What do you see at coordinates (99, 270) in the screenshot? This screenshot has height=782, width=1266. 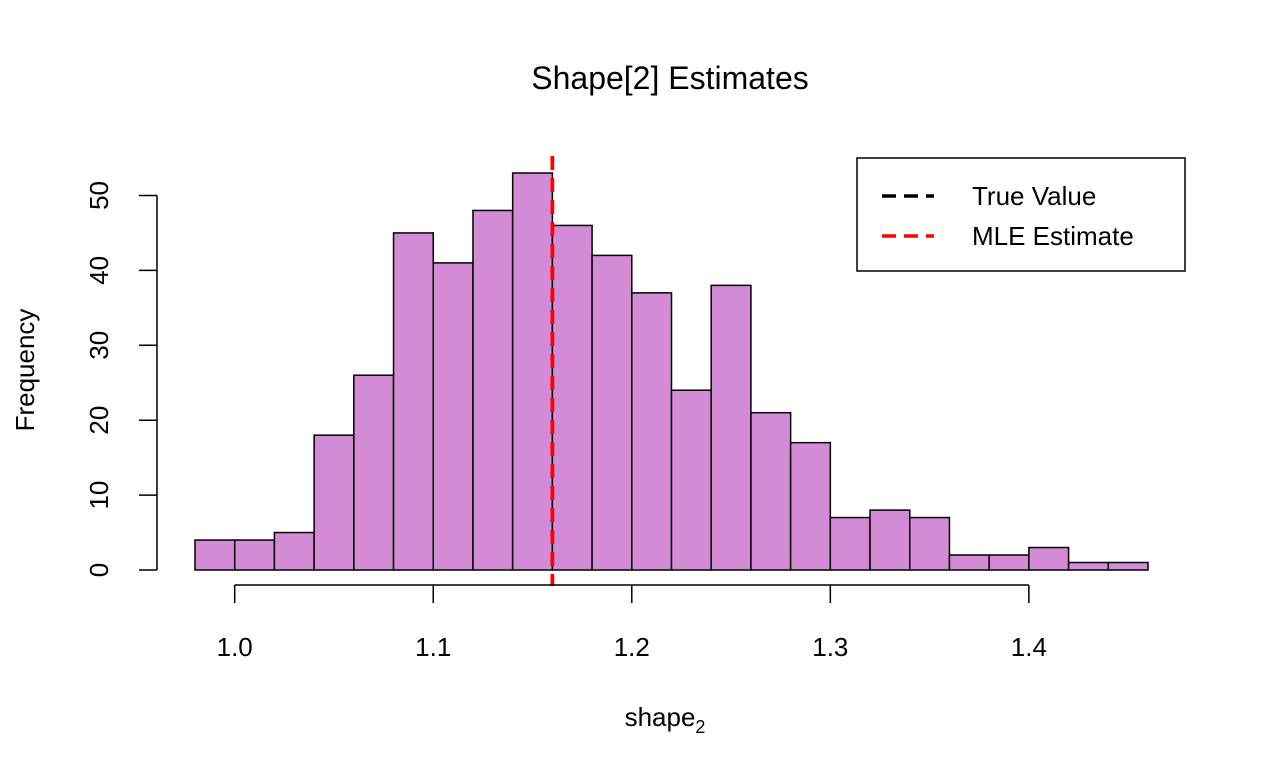 I see `y-tick-label: 40` at bounding box center [99, 270].